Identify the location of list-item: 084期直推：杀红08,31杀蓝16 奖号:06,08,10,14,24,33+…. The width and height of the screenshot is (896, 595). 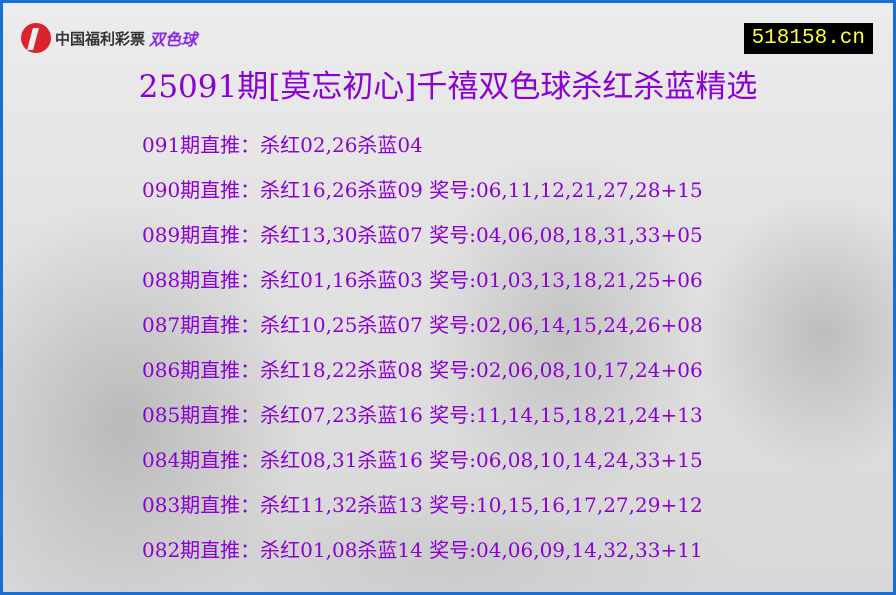
(422, 460).